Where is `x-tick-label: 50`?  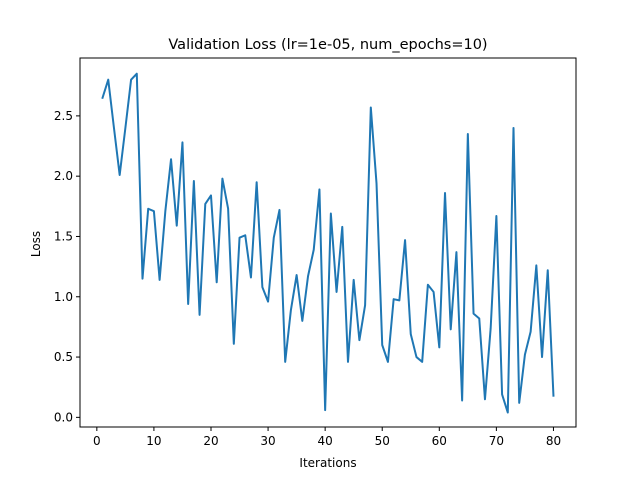
x-tick-label: 50 is located at coordinates (382, 441).